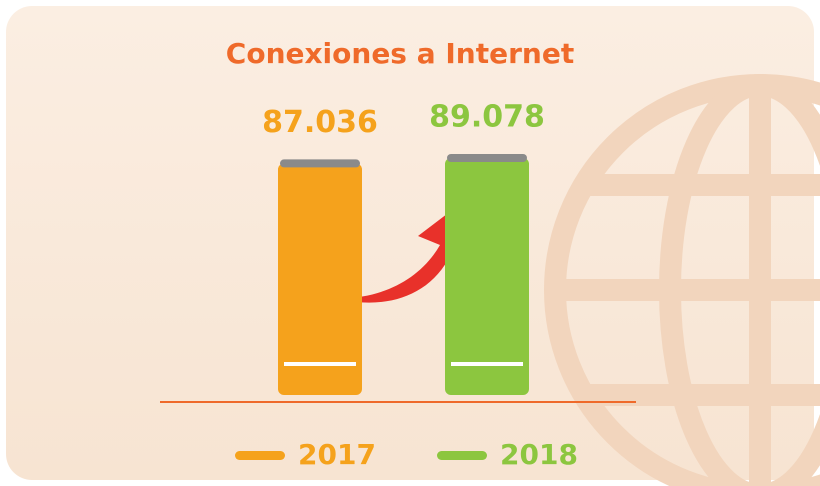  Describe the element at coordinates (487, 117) in the screenshot. I see `value-label: 89.078` at that location.